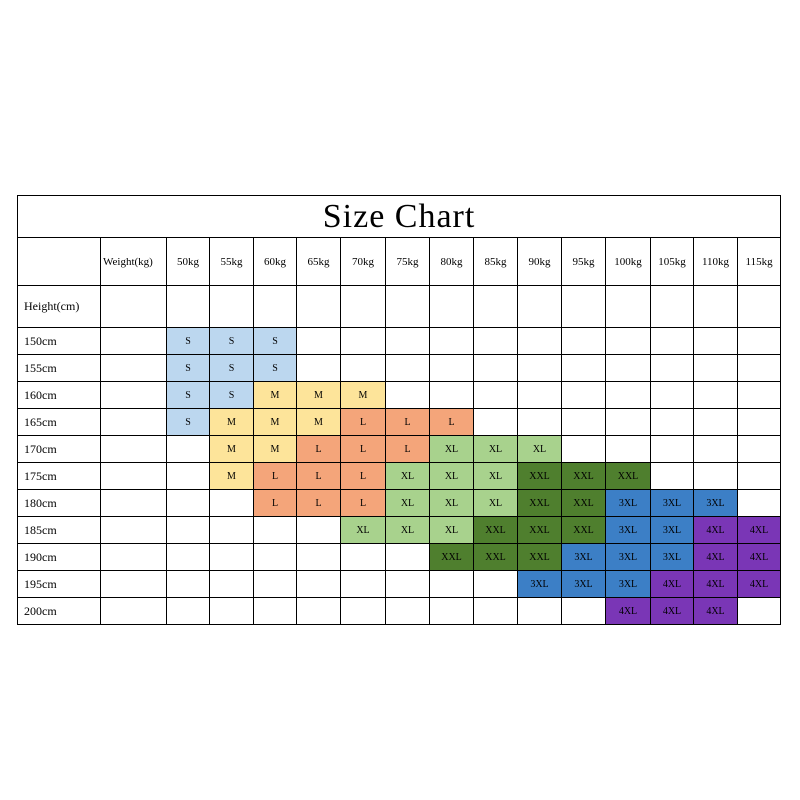  What do you see at coordinates (539, 261) in the screenshot?
I see `weight-label: 90kg` at bounding box center [539, 261].